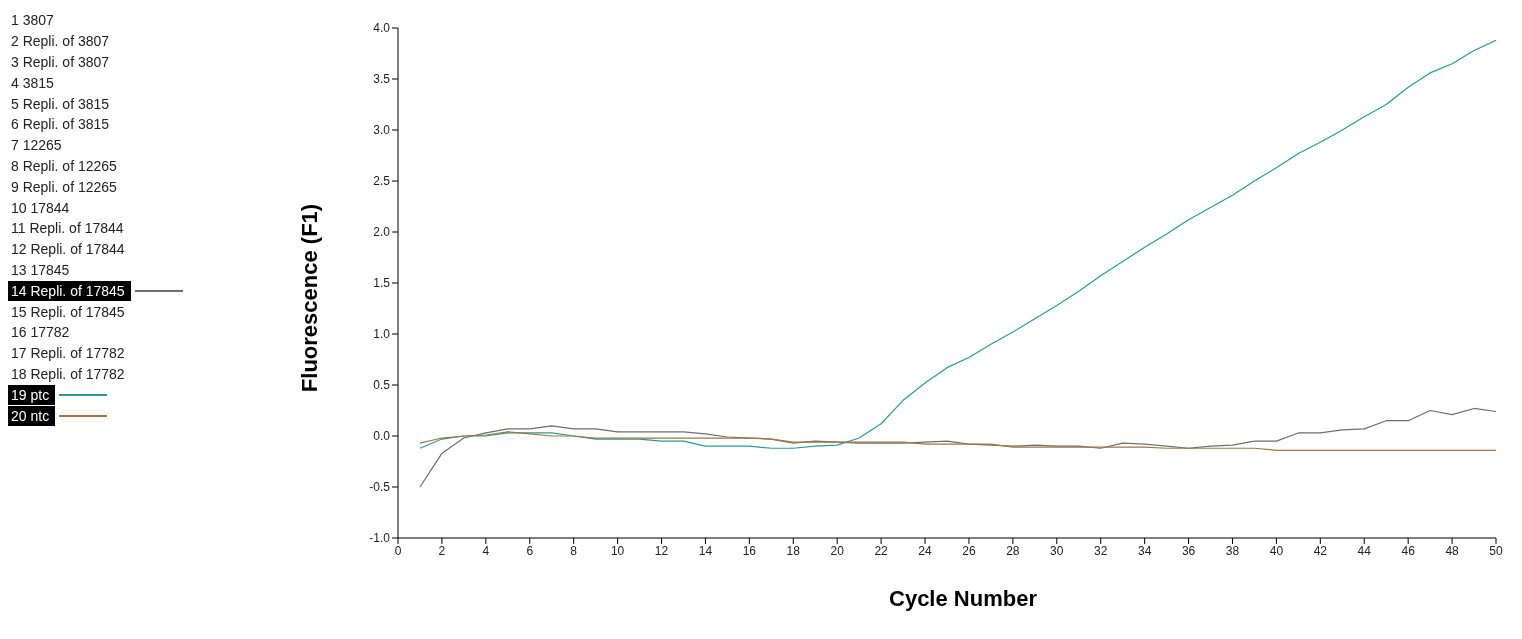 The width and height of the screenshot is (1522, 639). I want to click on x-tick-label: 12, so click(661, 550).